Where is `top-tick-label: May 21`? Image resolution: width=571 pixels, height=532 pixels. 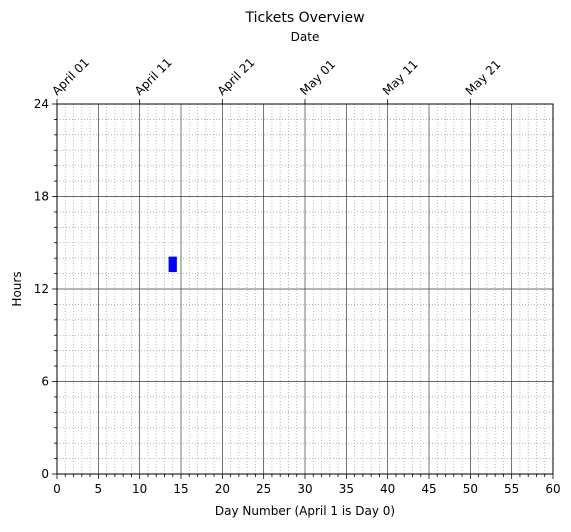 top-tick-label: May 21 is located at coordinates (483, 77).